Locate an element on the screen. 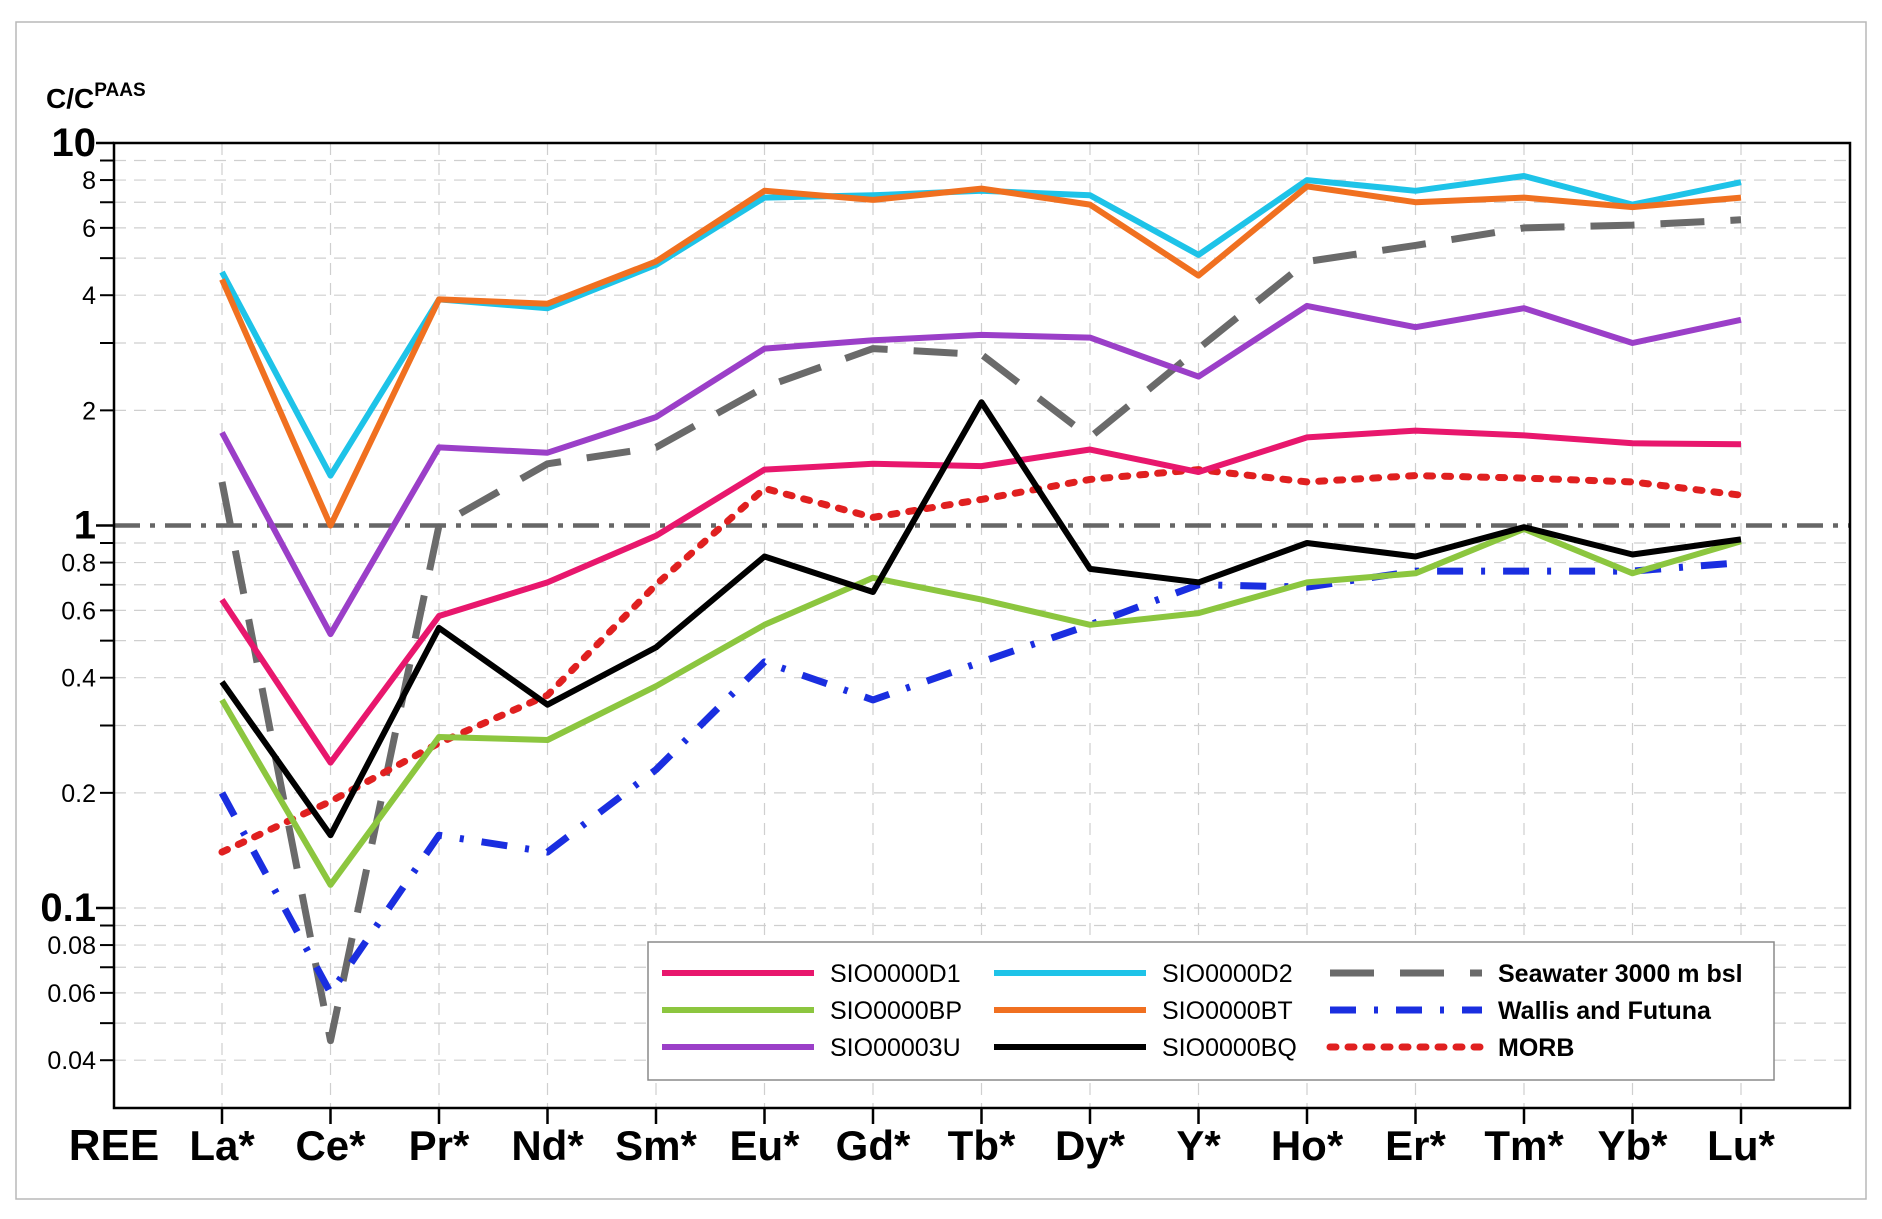 The image size is (1882, 1219). x-tick-label: Gd* is located at coordinates (873, 1145).